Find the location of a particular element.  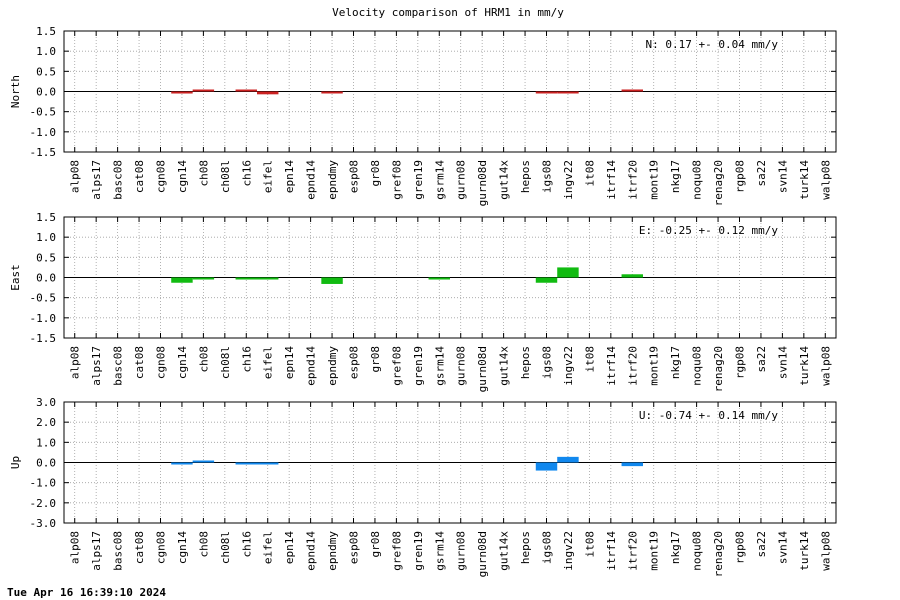

xtick-label: itrf14 is located at coordinates (611, 551).